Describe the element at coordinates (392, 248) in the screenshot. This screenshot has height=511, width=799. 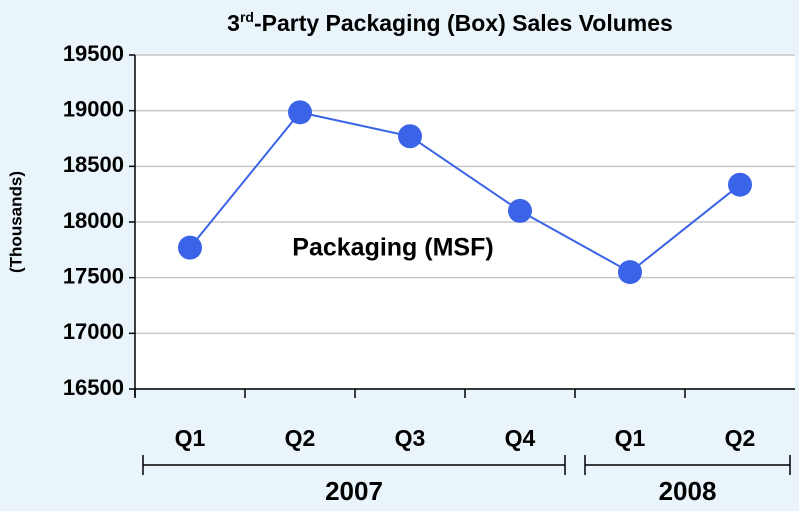
I see `annotation: Packaging (MSF)` at that location.